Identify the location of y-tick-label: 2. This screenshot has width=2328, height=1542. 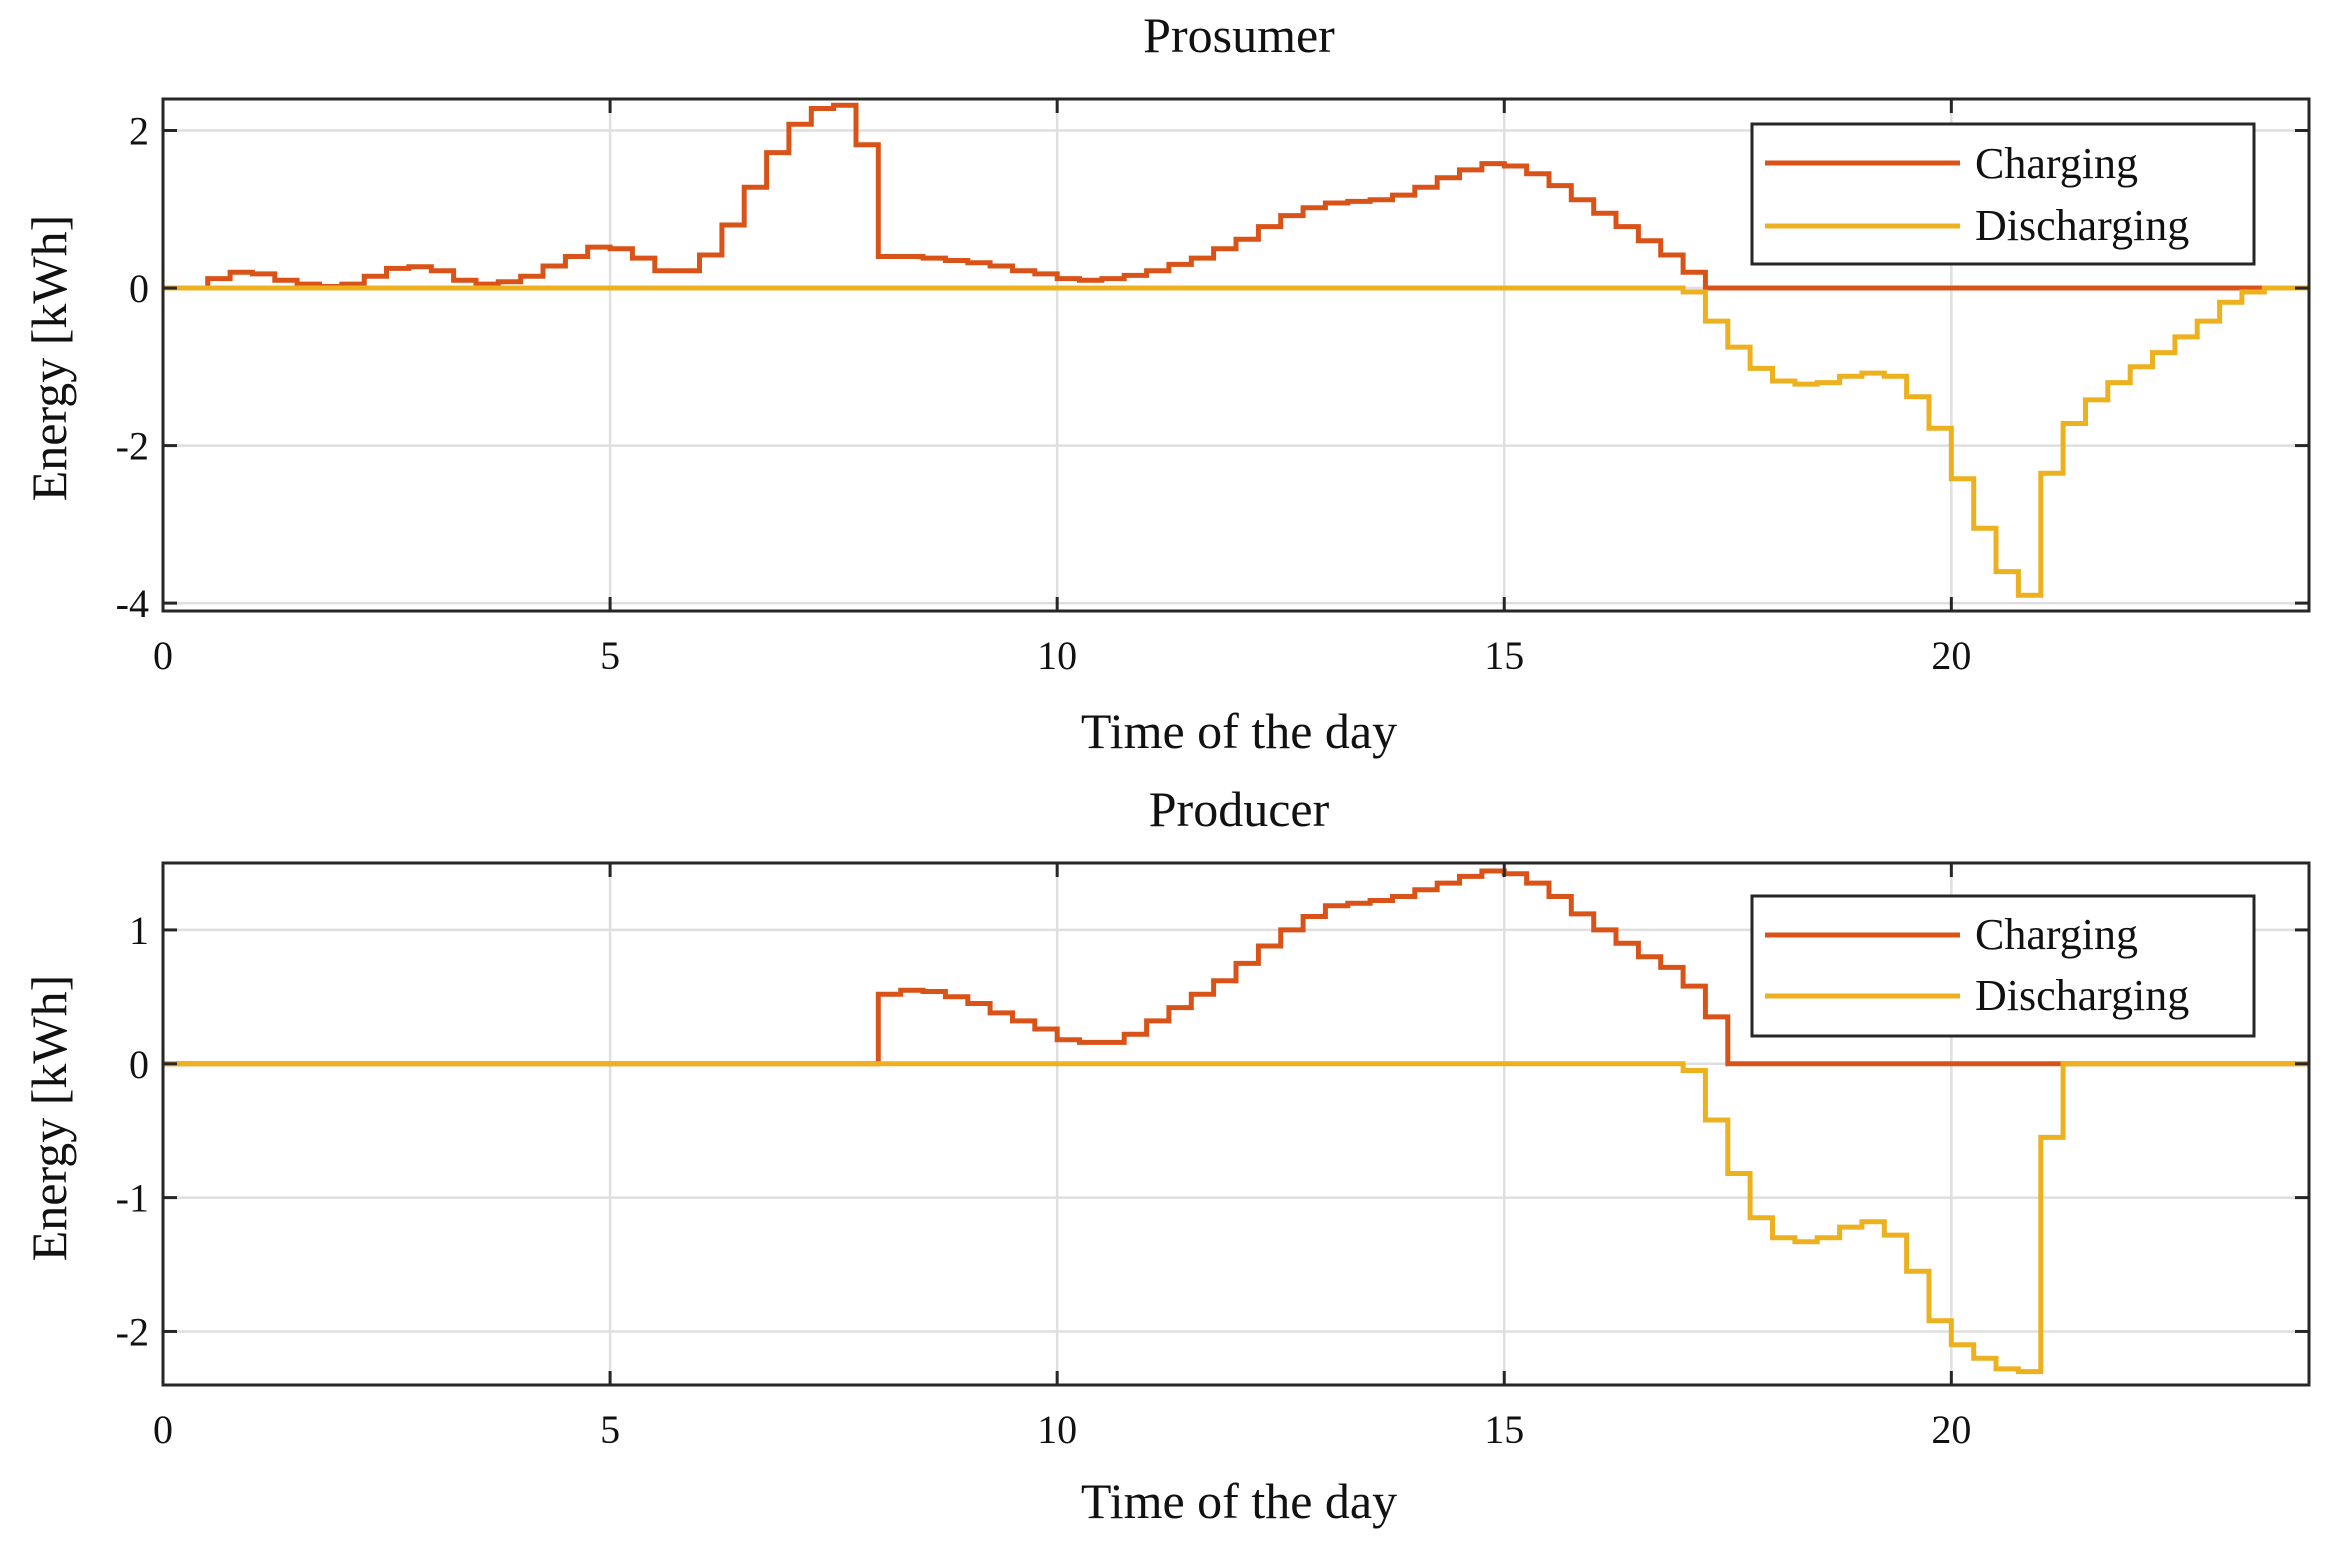
(139, 131).